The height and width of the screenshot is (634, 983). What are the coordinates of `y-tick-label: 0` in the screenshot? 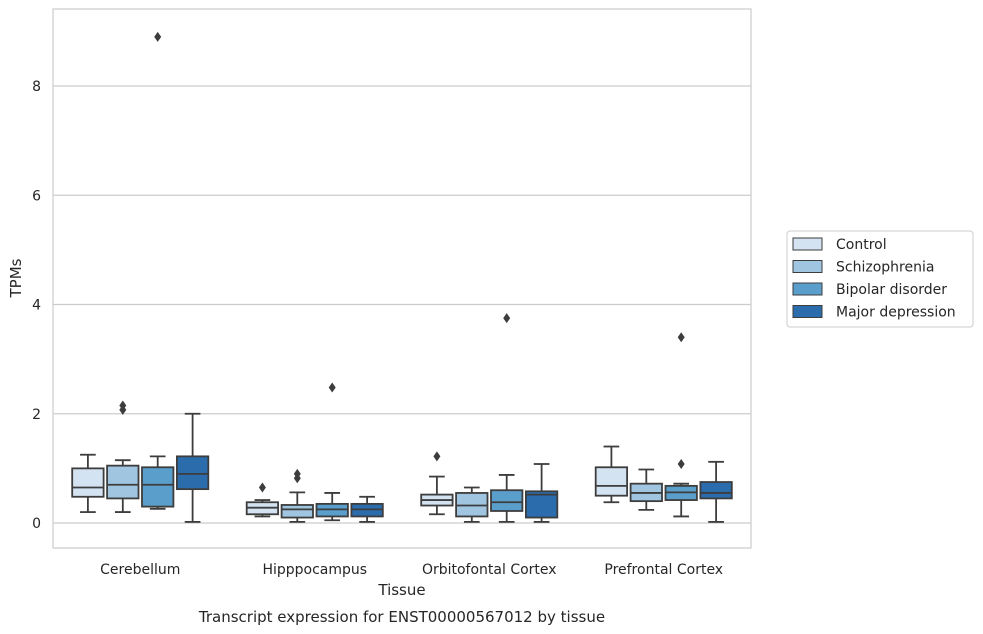 It's located at (36, 524).